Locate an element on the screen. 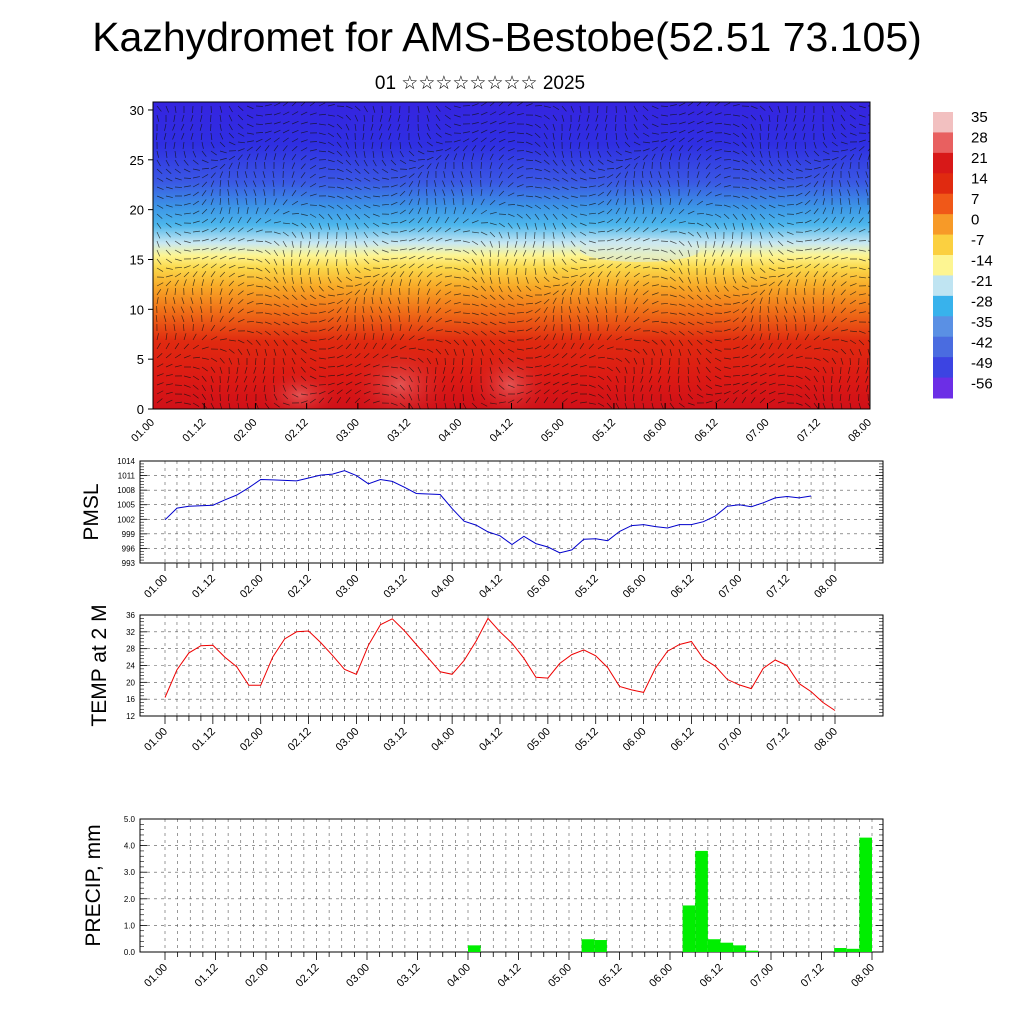  heatmap-x-tick-label: 05.00 is located at coordinates (553, 431).